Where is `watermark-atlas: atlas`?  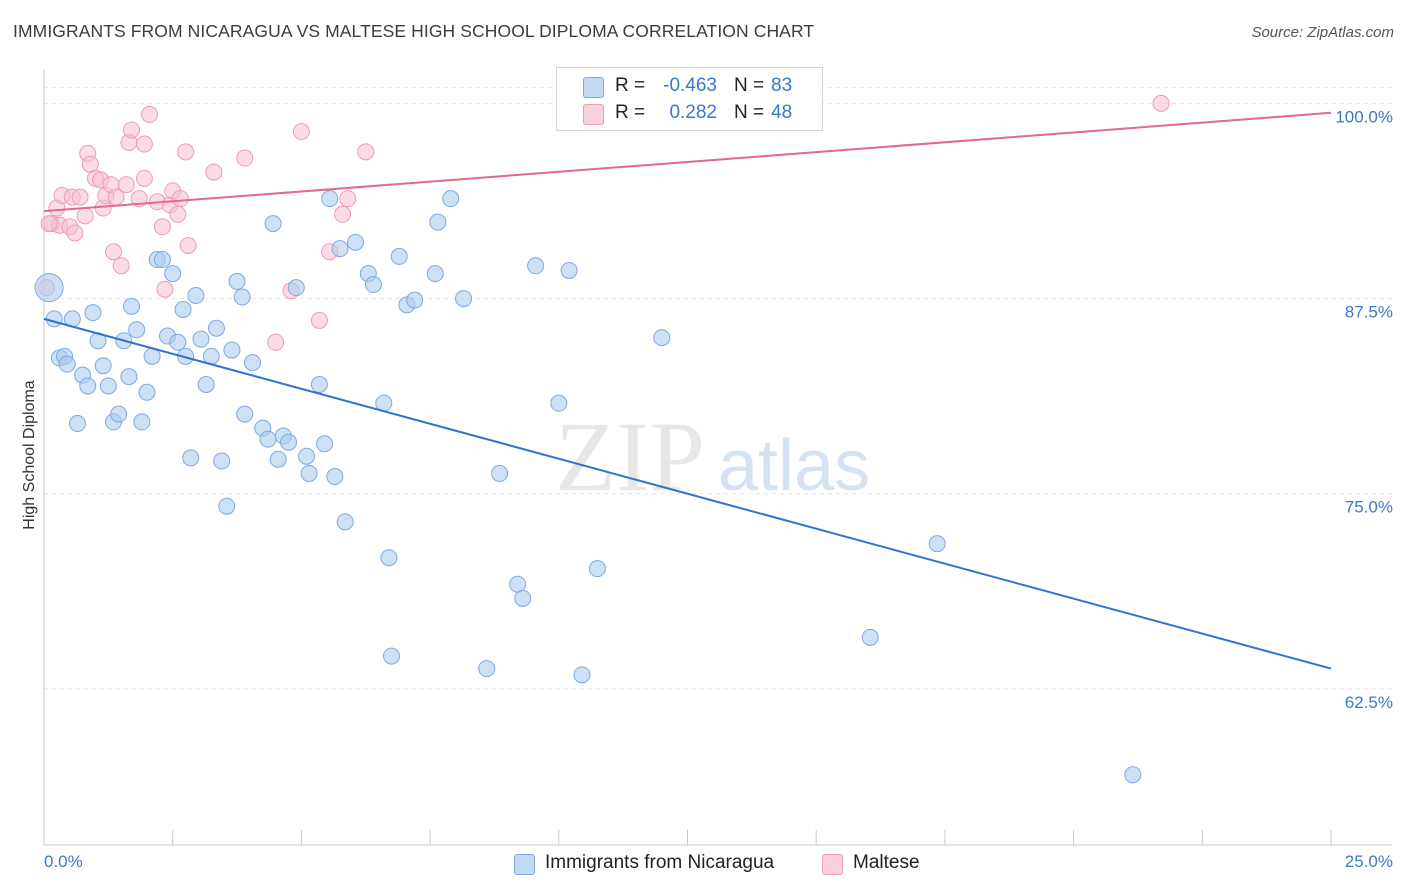 watermark-atlas: atlas is located at coordinates (794, 466).